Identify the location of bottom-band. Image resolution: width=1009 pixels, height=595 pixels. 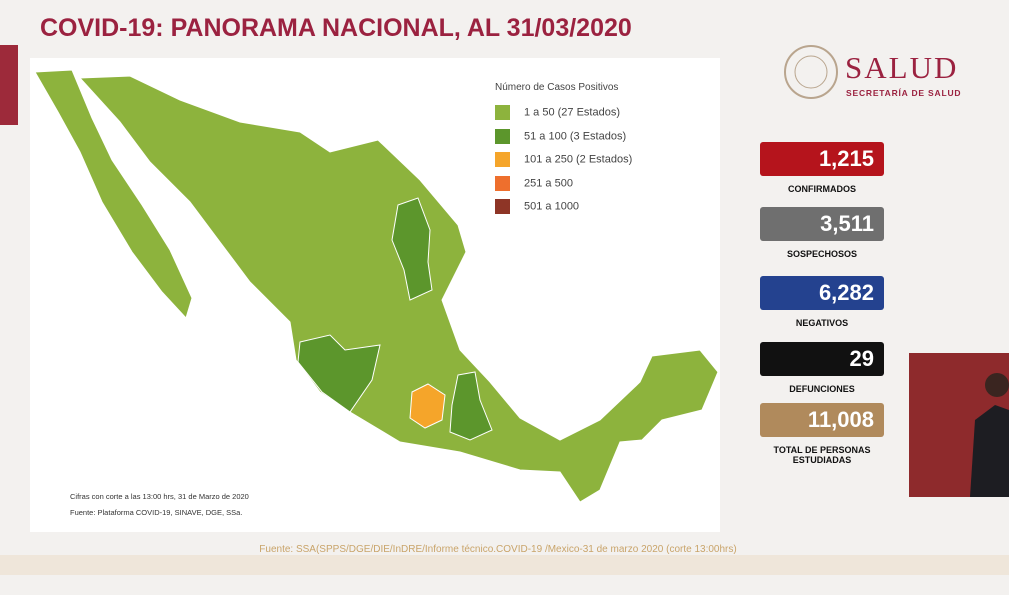
(504, 565).